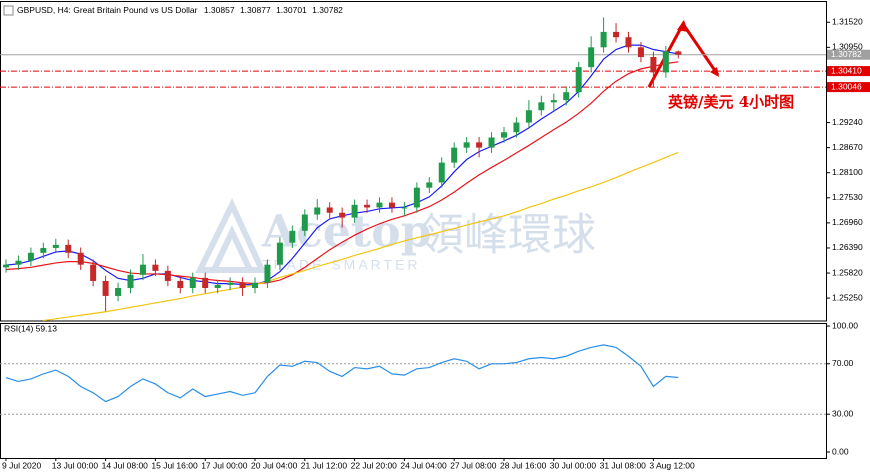  I want to click on rsi-line, so click(342, 373).